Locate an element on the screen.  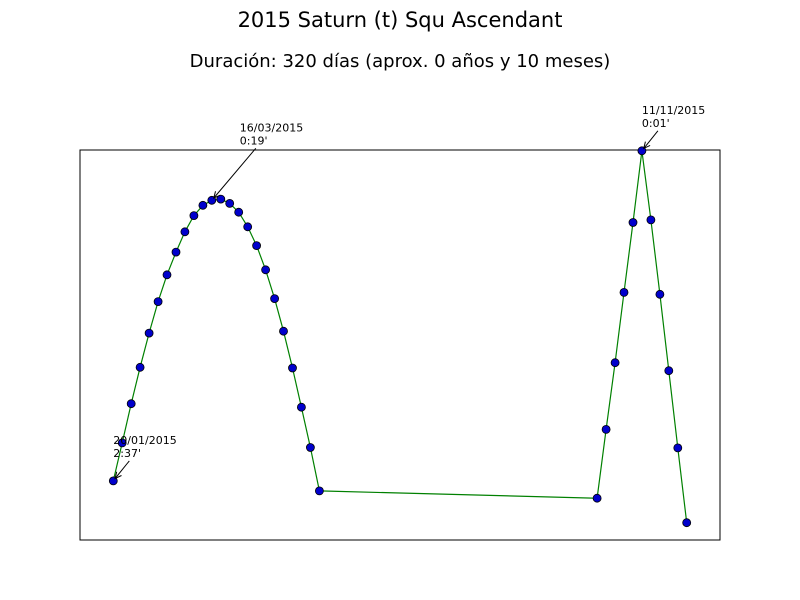
annotation-date: 16/03/2015 is located at coordinates (271, 127).